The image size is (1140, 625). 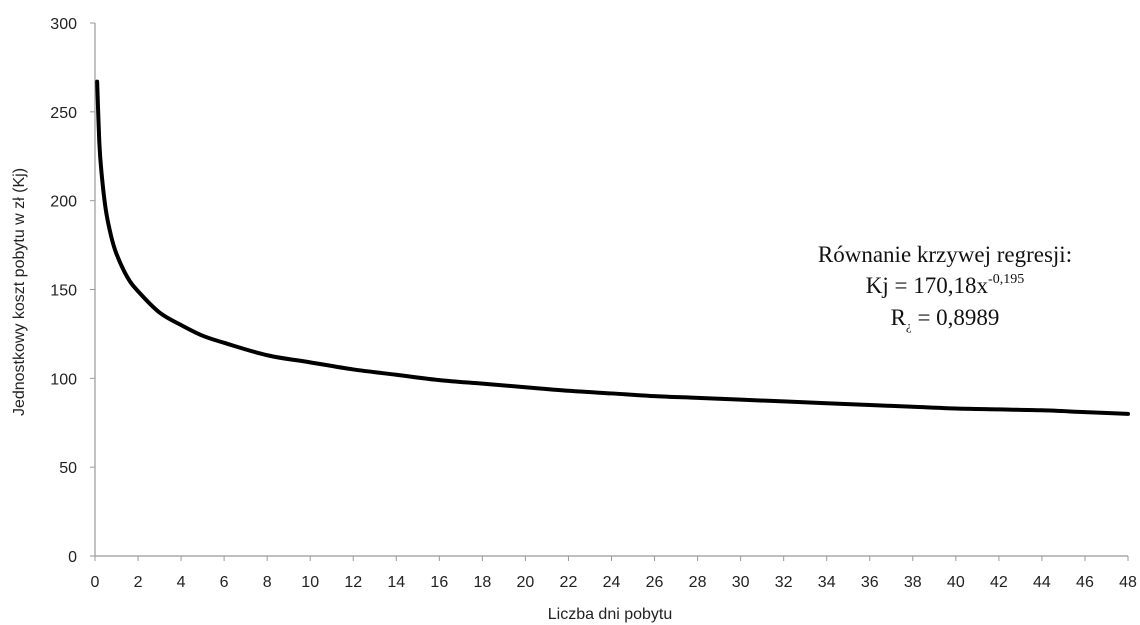 I want to click on x-tick-label: 38, so click(x=913, y=582).